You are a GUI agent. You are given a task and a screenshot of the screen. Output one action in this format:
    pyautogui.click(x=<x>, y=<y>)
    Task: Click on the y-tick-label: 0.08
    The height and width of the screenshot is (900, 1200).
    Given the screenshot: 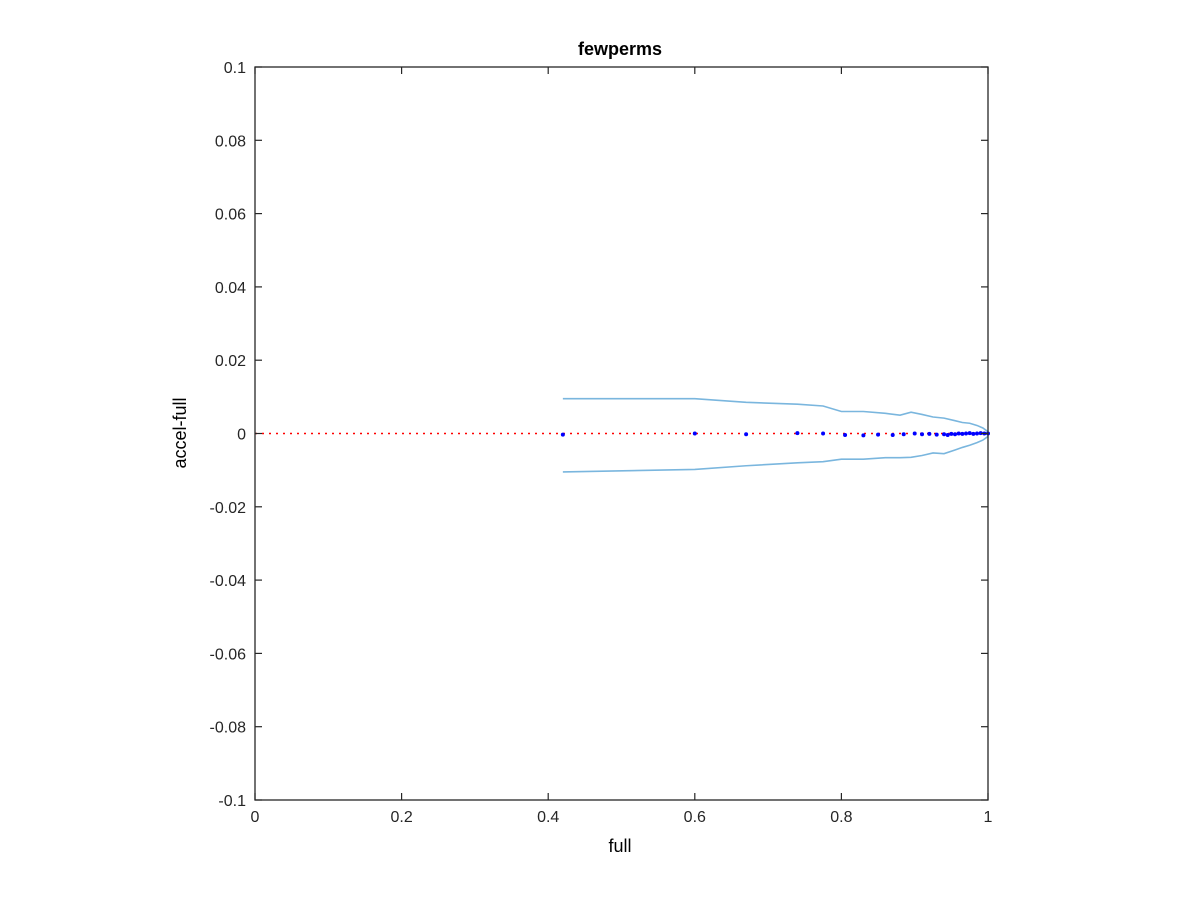 What is the action you would take?
    pyautogui.click(x=230, y=141)
    